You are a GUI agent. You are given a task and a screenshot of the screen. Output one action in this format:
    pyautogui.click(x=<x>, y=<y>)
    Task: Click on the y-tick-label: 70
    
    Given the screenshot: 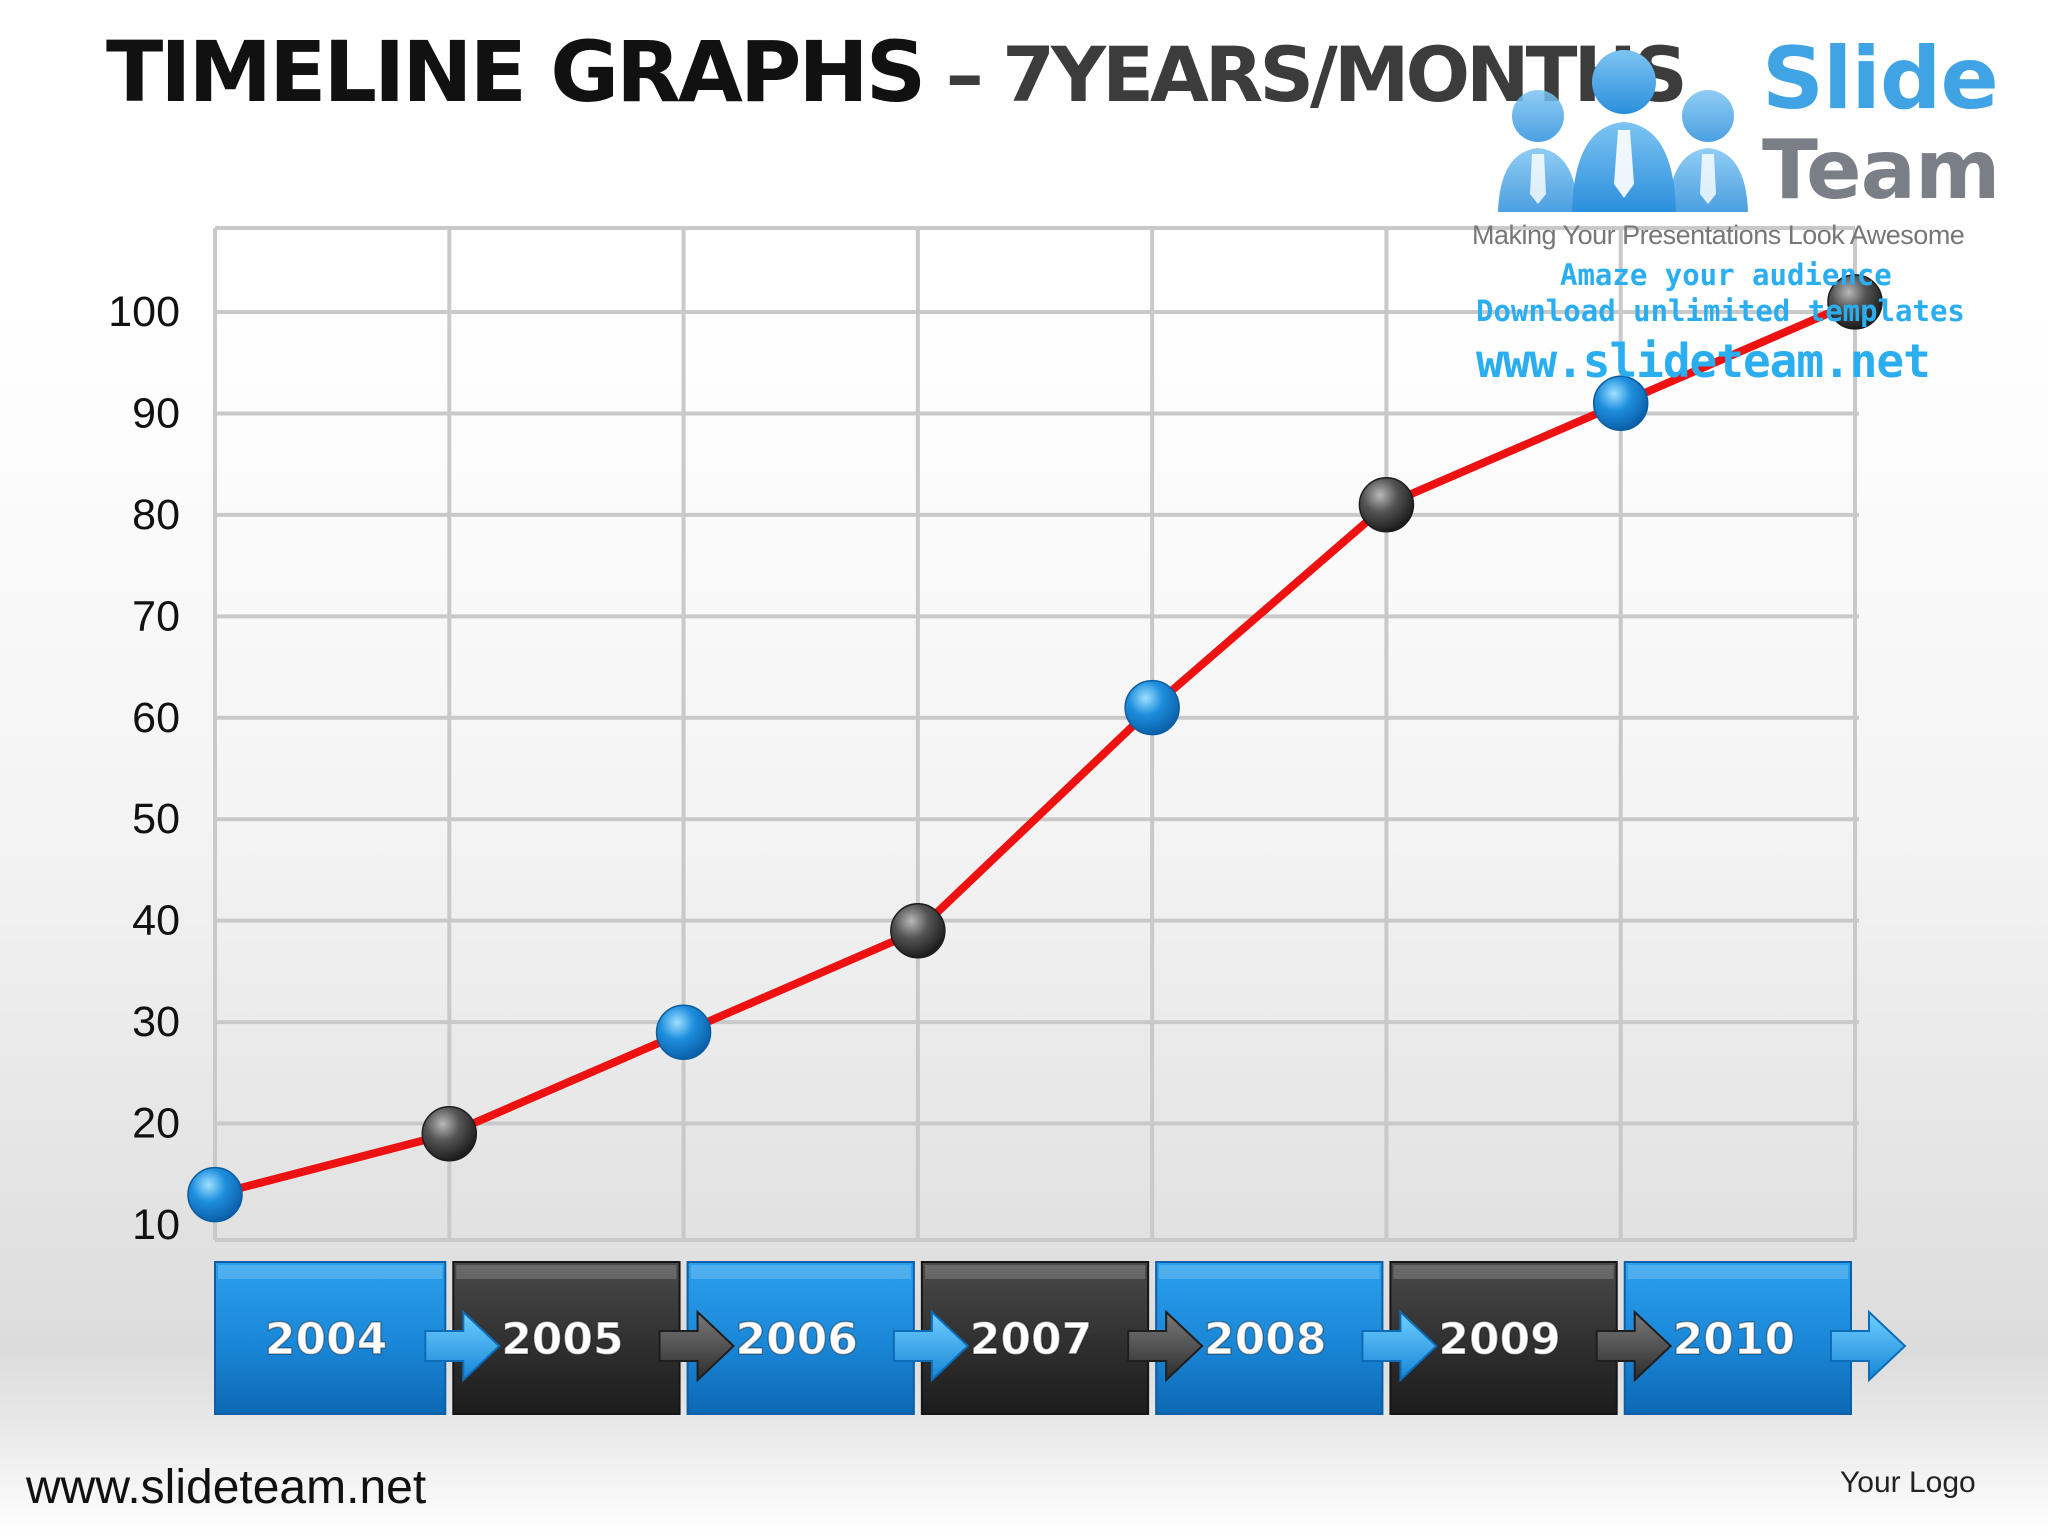 What is the action you would take?
    pyautogui.click(x=156, y=616)
    